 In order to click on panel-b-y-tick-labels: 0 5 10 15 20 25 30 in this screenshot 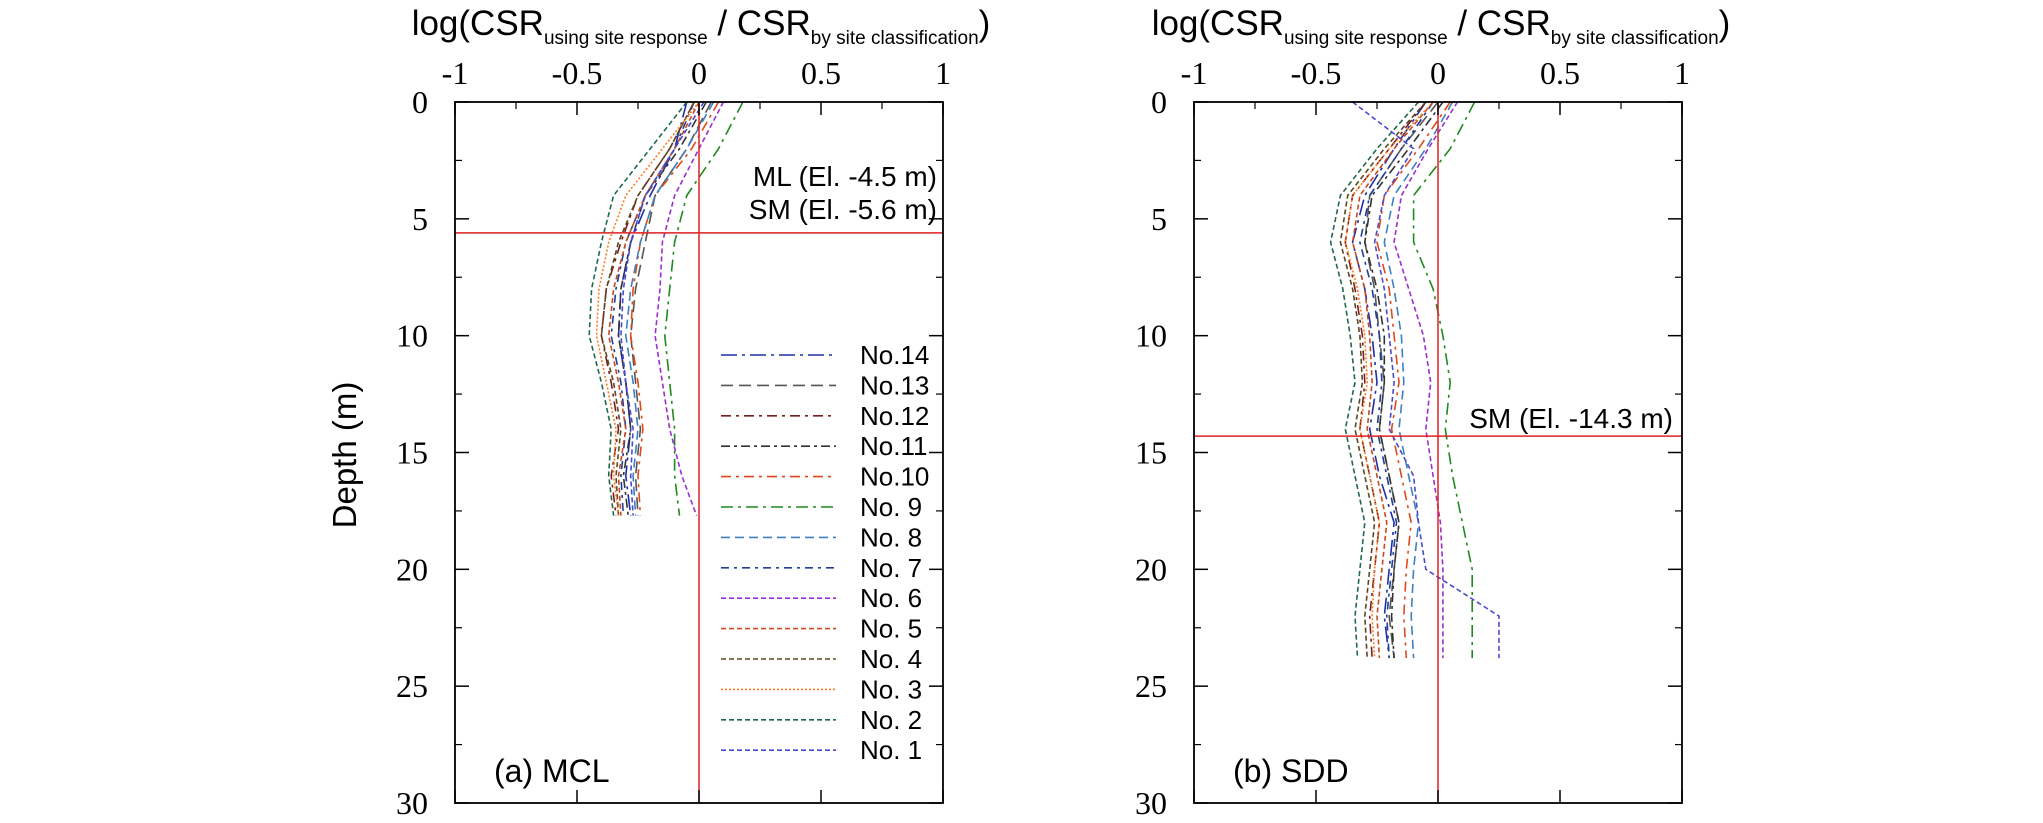, I will do `click(1151, 452)`.